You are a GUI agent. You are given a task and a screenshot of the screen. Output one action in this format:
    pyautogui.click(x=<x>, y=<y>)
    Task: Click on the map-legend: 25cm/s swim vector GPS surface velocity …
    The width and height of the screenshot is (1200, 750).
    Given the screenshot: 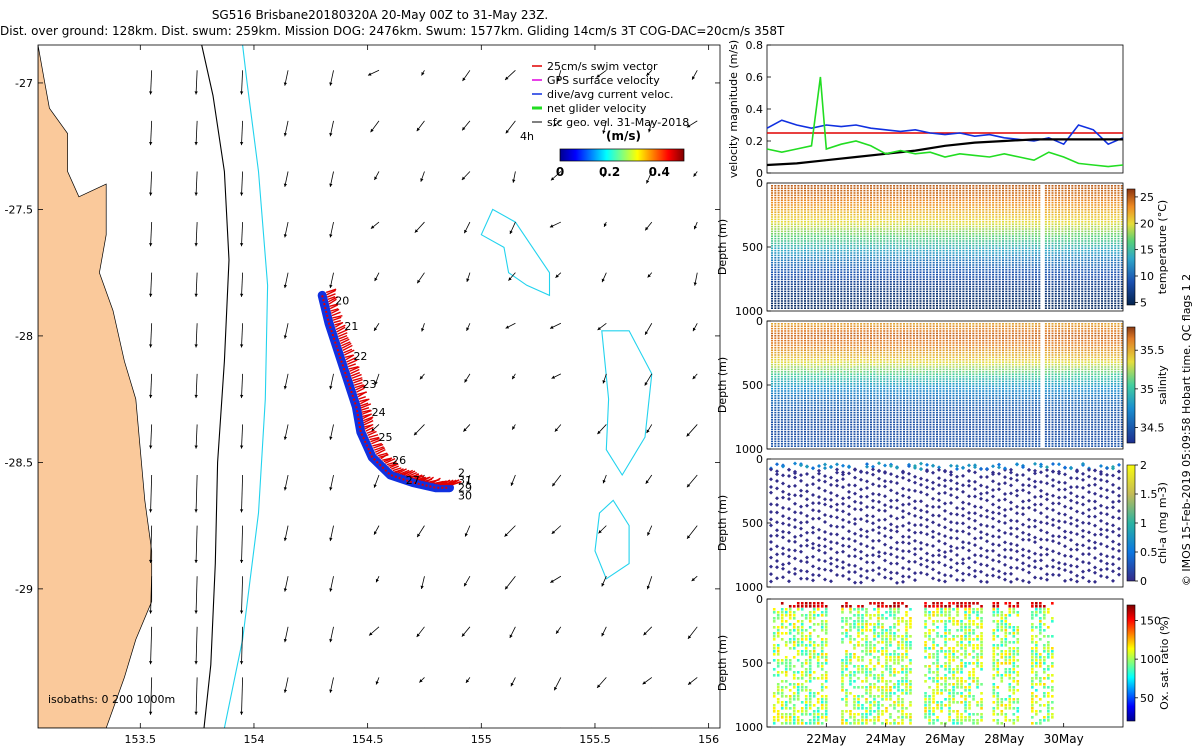 What is the action you would take?
    pyautogui.click(x=604, y=119)
    